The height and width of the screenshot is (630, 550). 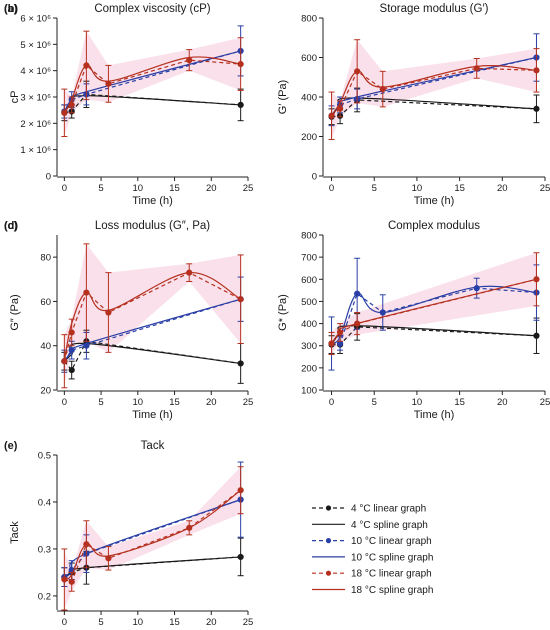 I want to click on y-tick-label: 700, so click(x=309, y=258).